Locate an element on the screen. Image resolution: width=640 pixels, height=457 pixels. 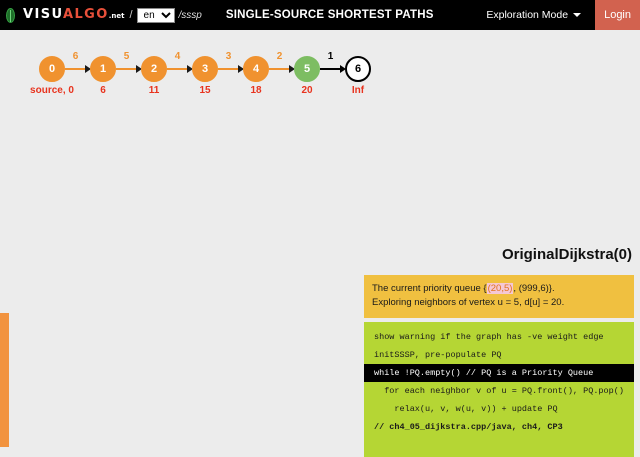
graph-node-0: 0 is located at coordinates (52, 69).